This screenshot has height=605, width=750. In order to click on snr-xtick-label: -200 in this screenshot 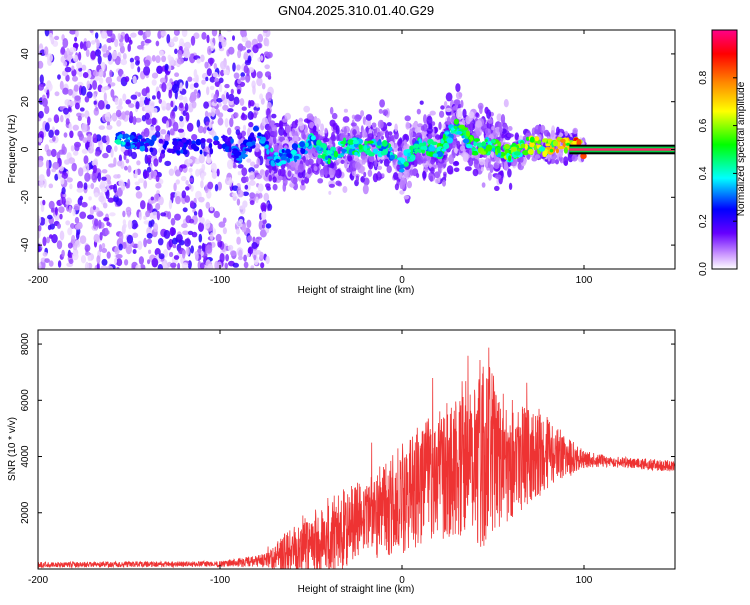, I will do `click(38, 580)`.